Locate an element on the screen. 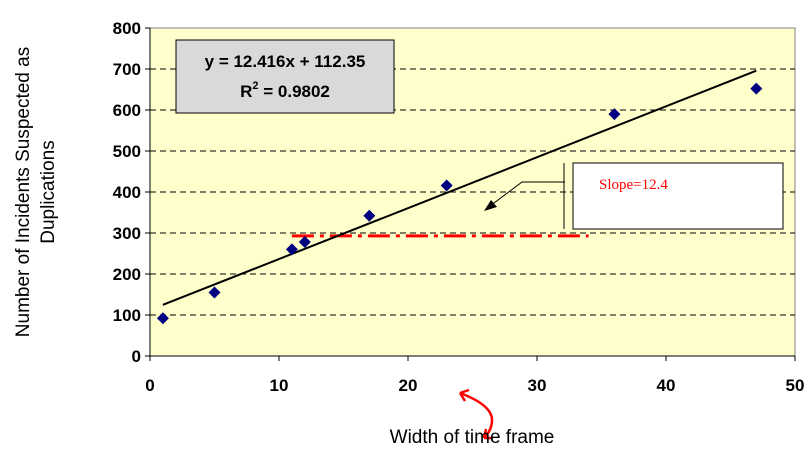 The width and height of the screenshot is (808, 451). slope-arc is located at coordinates (476, 415).